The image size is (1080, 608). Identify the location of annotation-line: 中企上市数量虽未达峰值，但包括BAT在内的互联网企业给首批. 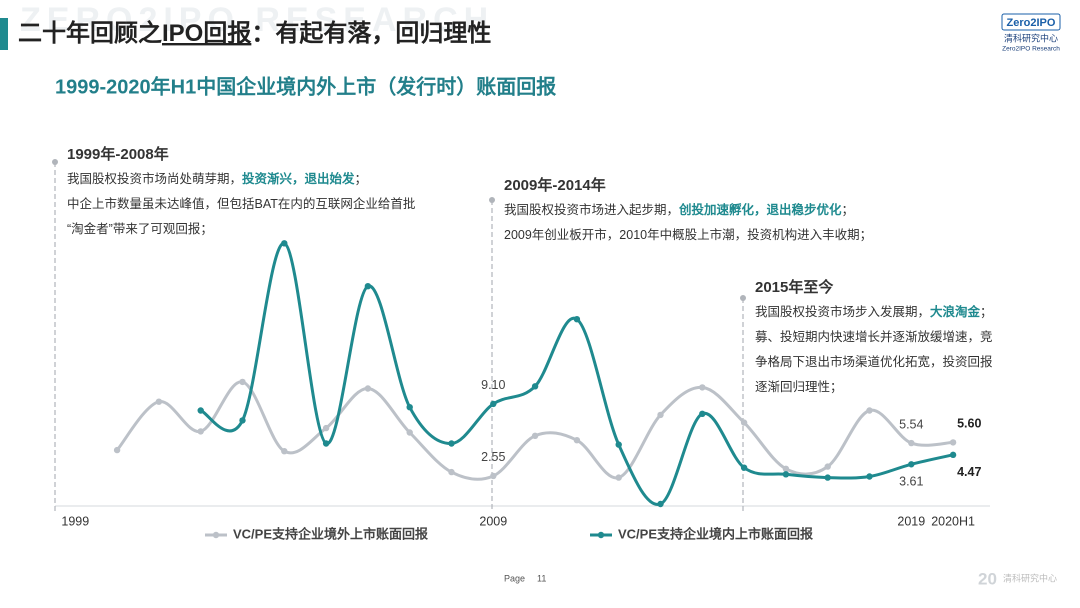
(241, 203).